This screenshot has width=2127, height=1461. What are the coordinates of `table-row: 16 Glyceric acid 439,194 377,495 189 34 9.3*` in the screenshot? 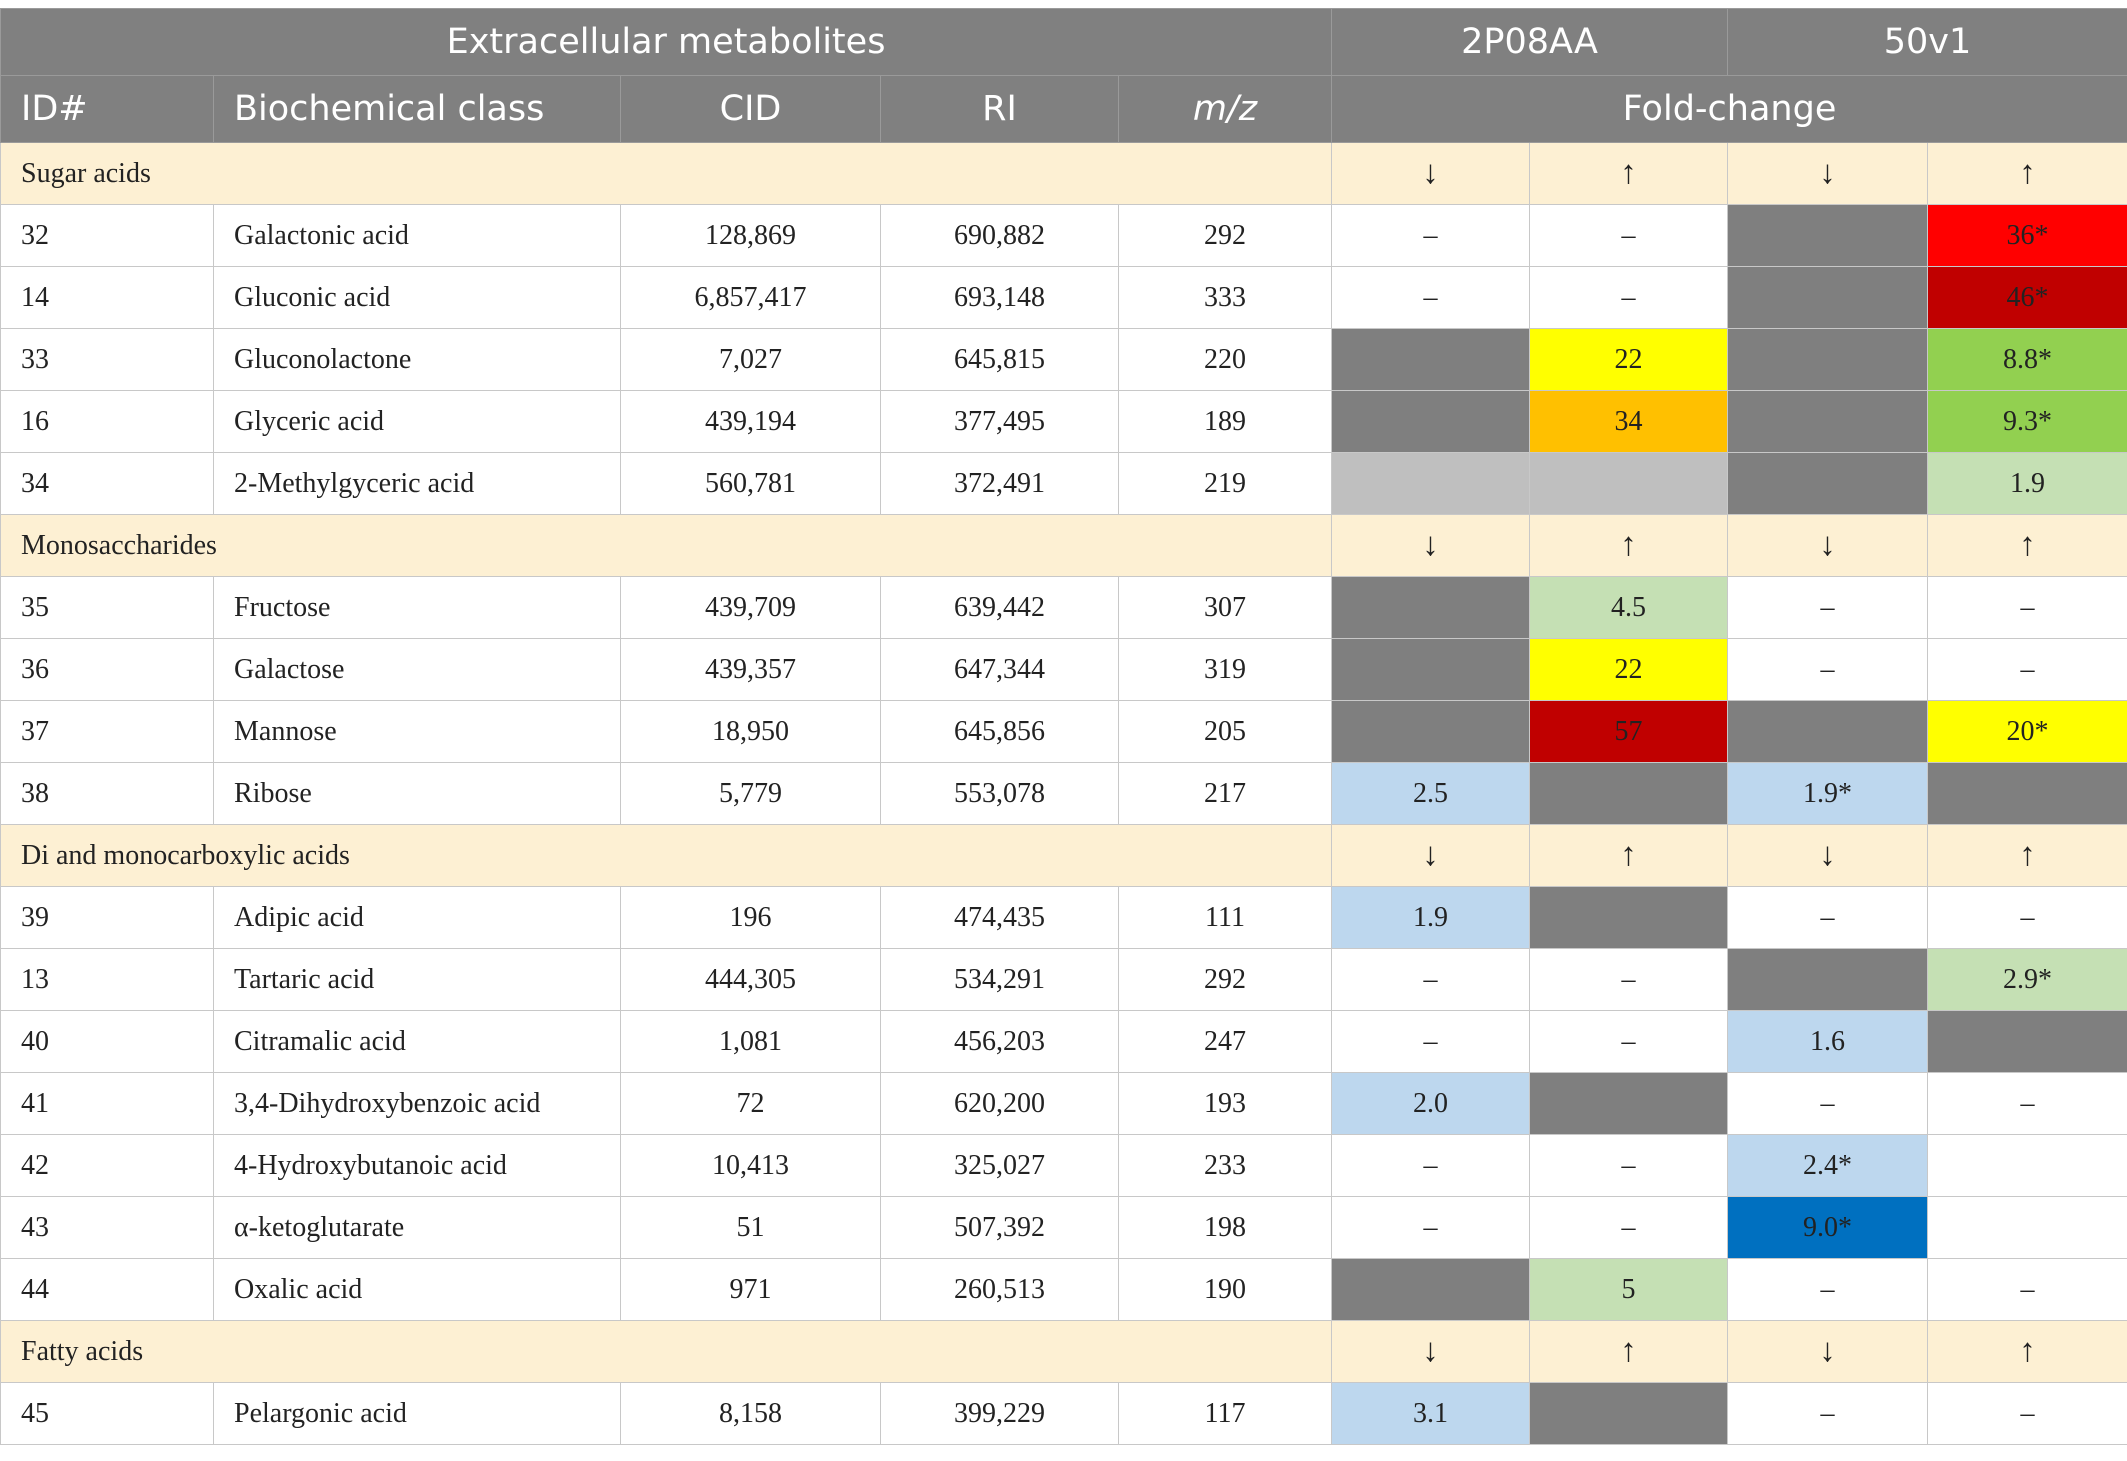 It's located at (1063, 421).